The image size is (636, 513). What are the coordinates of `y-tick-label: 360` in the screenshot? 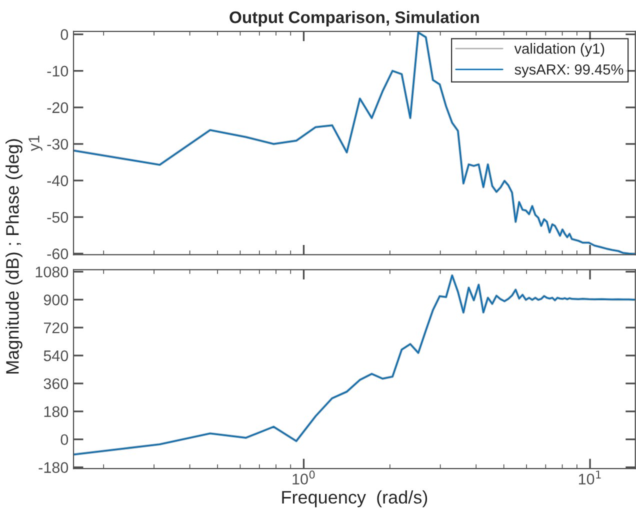 It's located at (56, 384).